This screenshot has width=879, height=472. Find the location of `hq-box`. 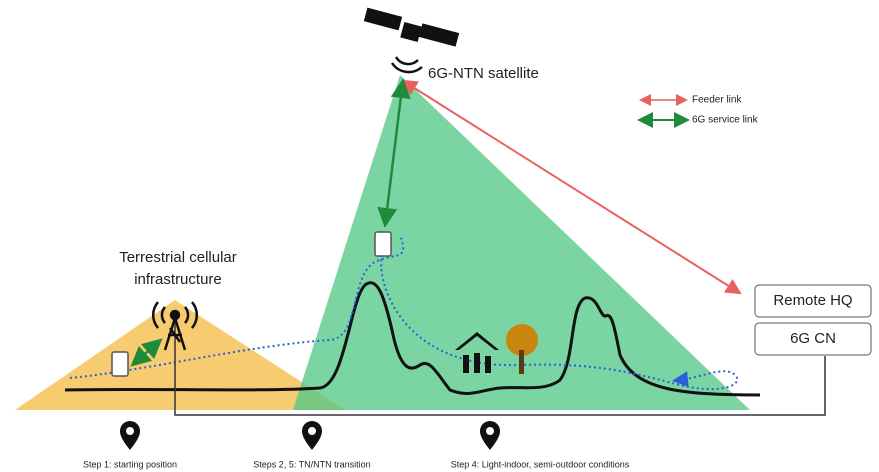

hq-box is located at coordinates (813, 301).